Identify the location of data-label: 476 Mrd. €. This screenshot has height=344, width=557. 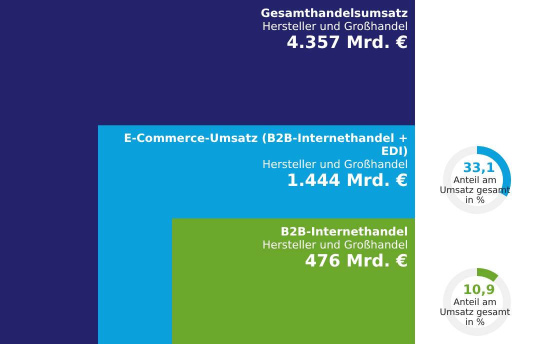
(356, 261).